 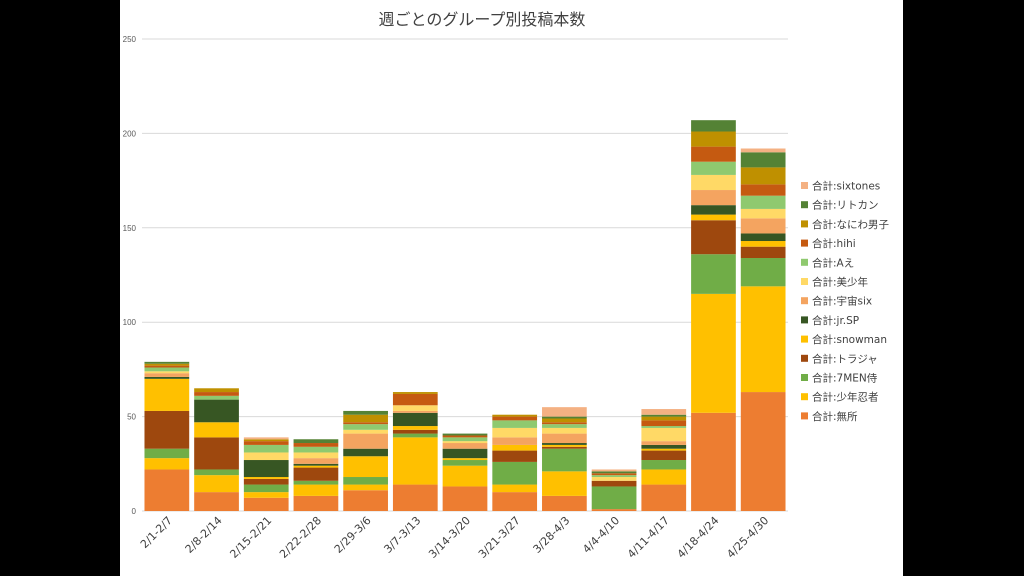 I want to click on x-tick-label: 3/14-3/20, so click(x=449, y=537).